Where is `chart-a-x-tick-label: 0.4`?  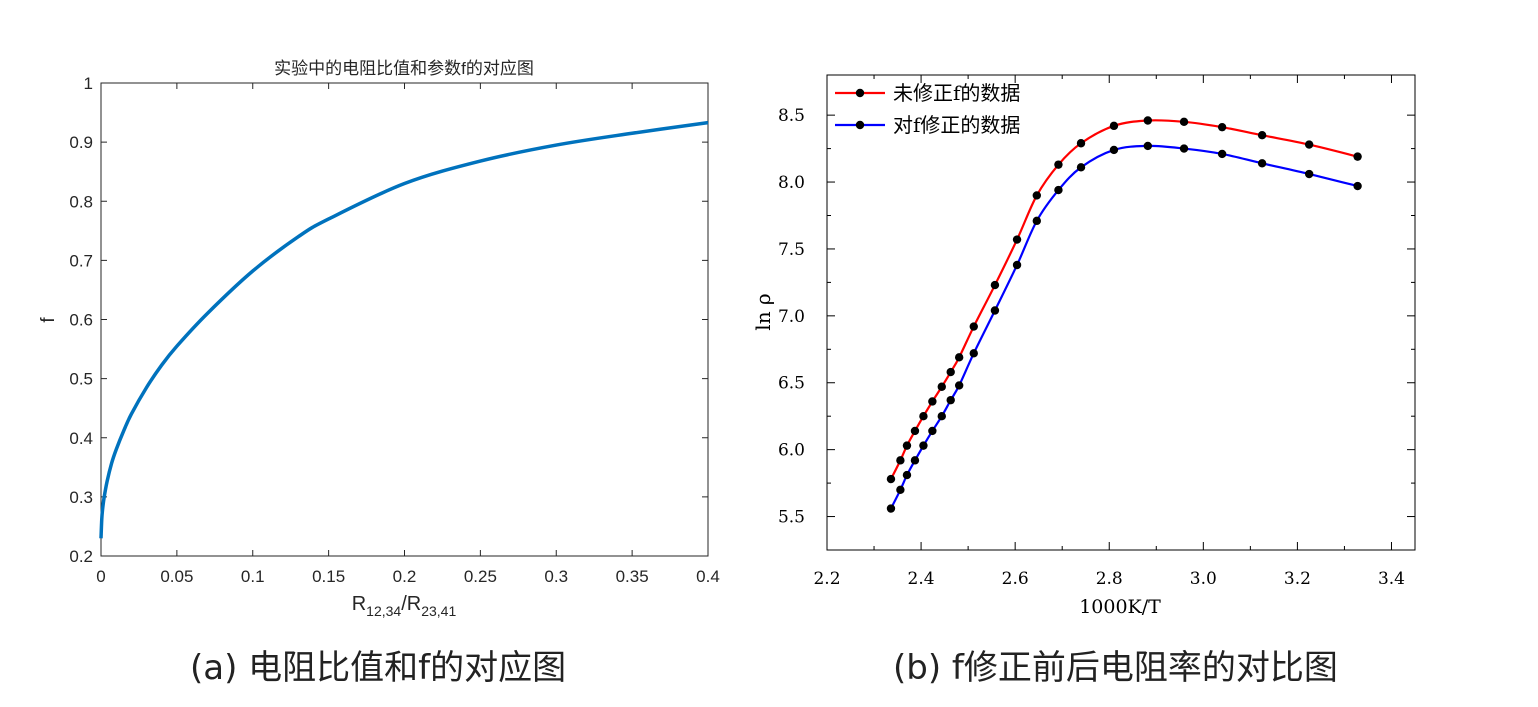 chart-a-x-tick-label: 0.4 is located at coordinates (708, 576).